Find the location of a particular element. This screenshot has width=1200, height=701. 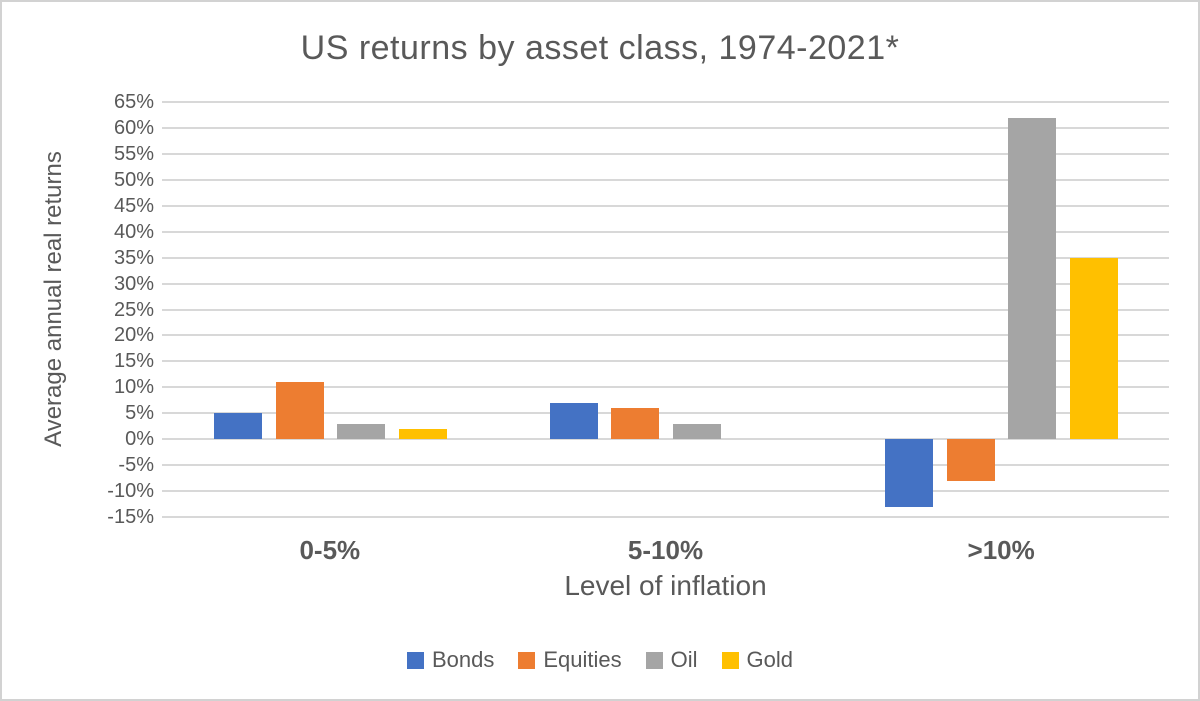

legend-item-bonds: Bonds is located at coordinates (450, 660).